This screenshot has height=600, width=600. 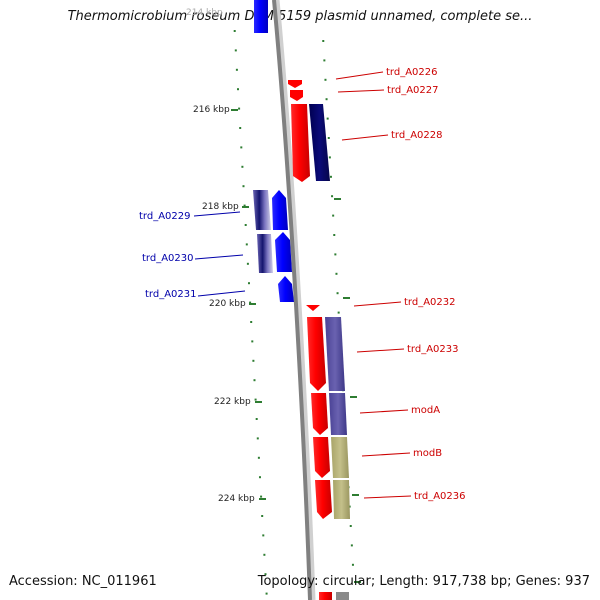 What do you see at coordinates (171, 294) in the screenshot?
I see `gene-label-trd-a0231: trd_A0231` at bounding box center [171, 294].